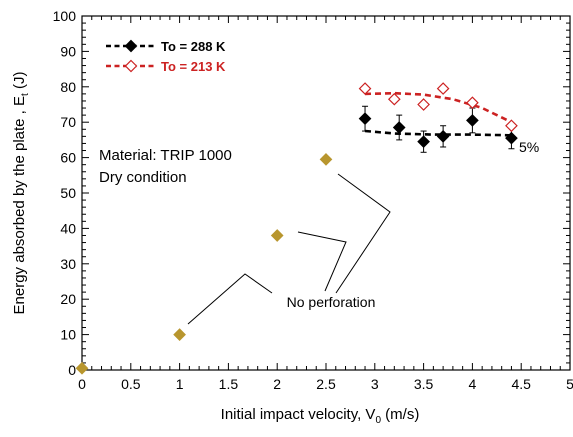 This screenshot has height=437, width=573. I want to click on material-annotation: Material: TRIP 1000, so click(165, 155).